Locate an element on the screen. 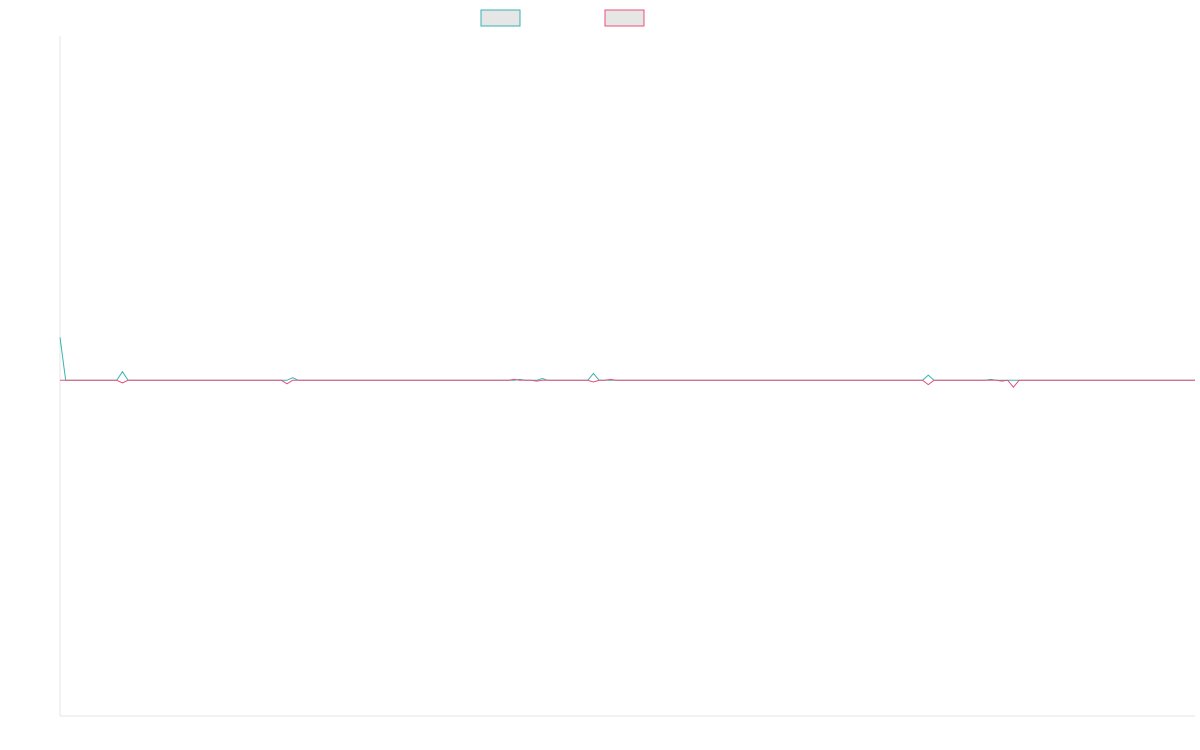 The height and width of the screenshot is (750, 1200). legend is located at coordinates (562, 18).